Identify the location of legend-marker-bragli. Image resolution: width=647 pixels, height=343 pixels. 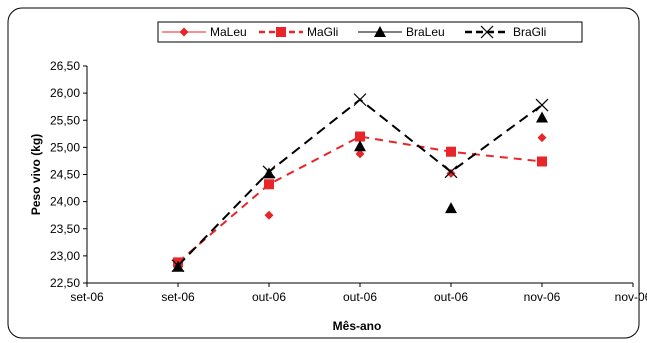
(487, 32).